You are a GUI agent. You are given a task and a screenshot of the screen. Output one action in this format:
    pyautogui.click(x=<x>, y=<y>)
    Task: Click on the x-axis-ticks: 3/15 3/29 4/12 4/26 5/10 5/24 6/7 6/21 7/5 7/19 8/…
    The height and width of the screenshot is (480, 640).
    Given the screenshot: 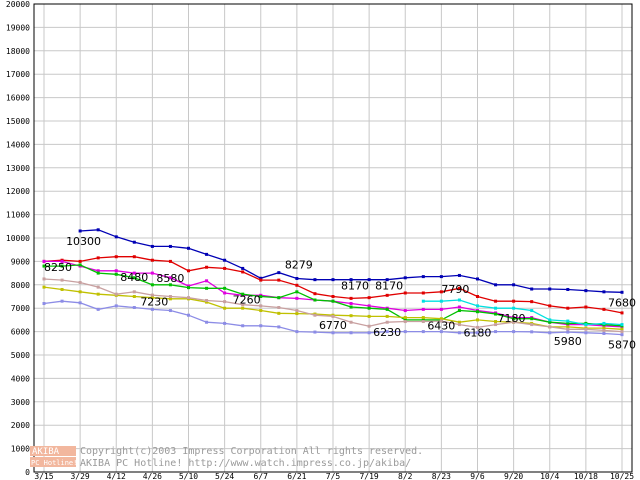 What is the action you would take?
    pyautogui.click(x=334, y=476)
    